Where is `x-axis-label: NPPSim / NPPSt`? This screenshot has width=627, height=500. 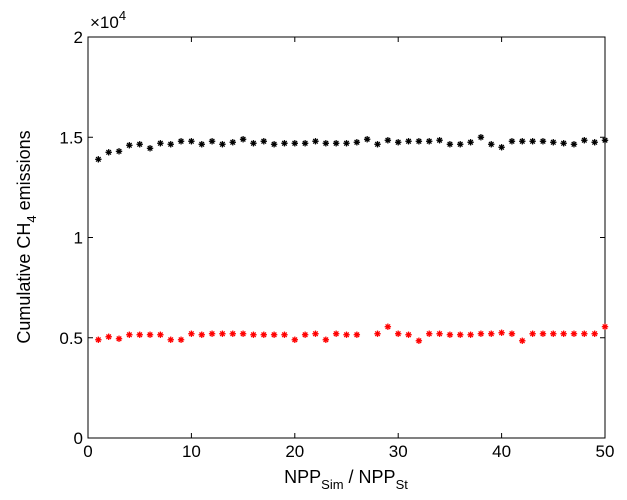 x-axis-label: NPPSim / NPPSt is located at coordinates (346, 479).